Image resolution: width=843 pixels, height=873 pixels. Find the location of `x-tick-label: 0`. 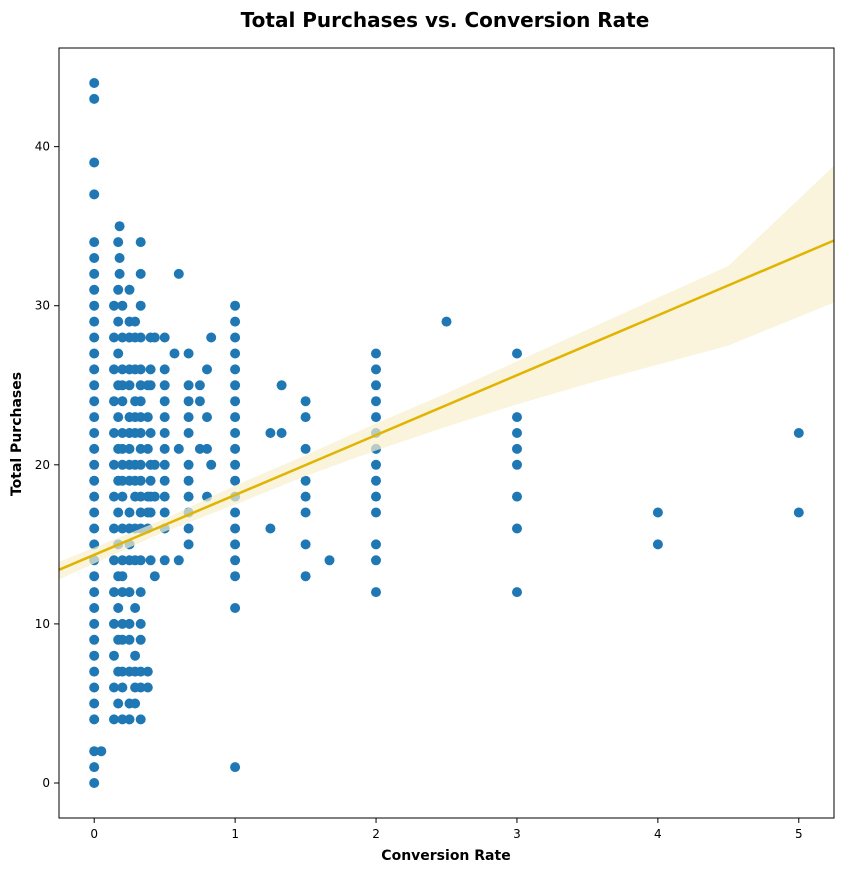

x-tick-label: 0 is located at coordinates (94, 834).